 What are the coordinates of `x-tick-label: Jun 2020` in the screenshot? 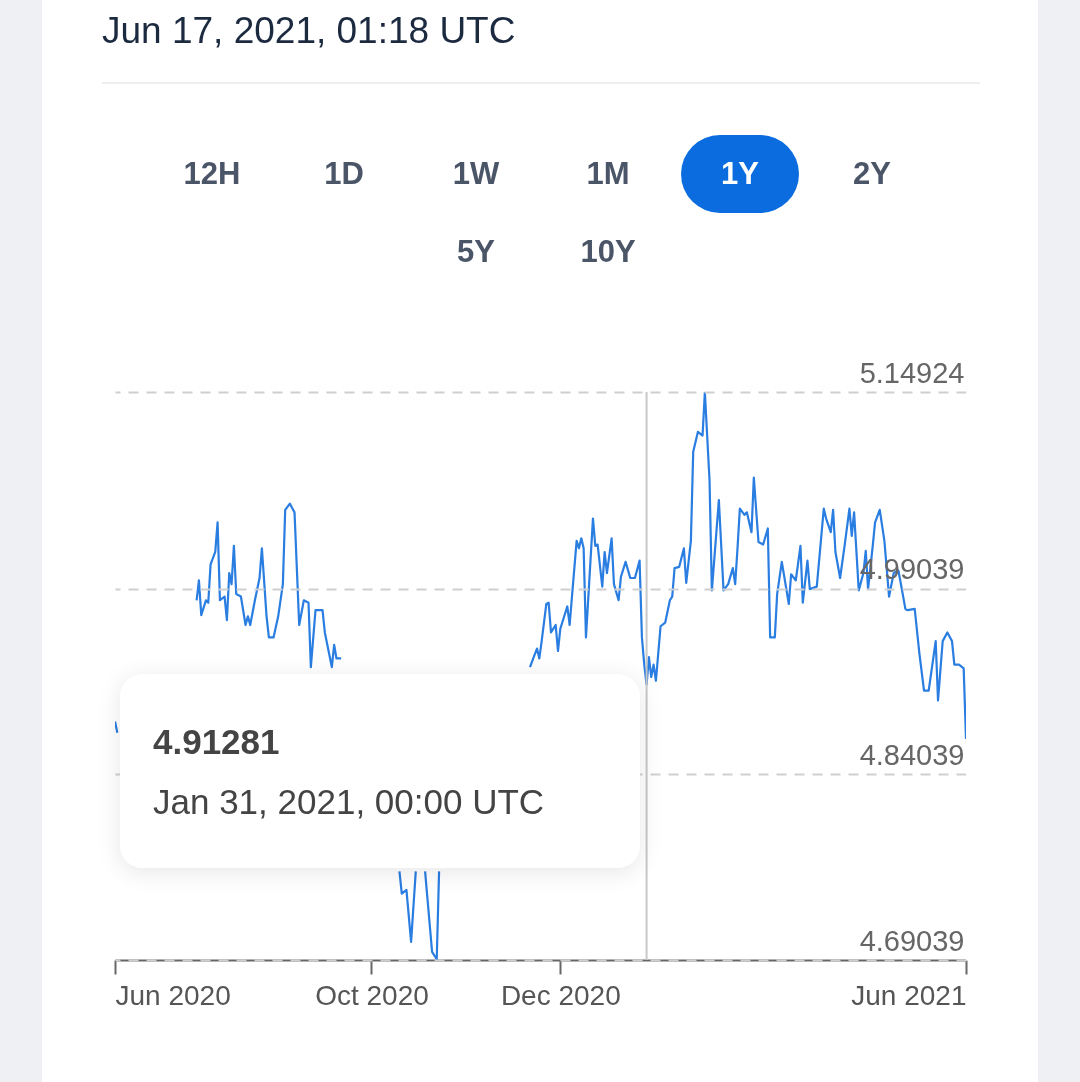 It's located at (173, 995).